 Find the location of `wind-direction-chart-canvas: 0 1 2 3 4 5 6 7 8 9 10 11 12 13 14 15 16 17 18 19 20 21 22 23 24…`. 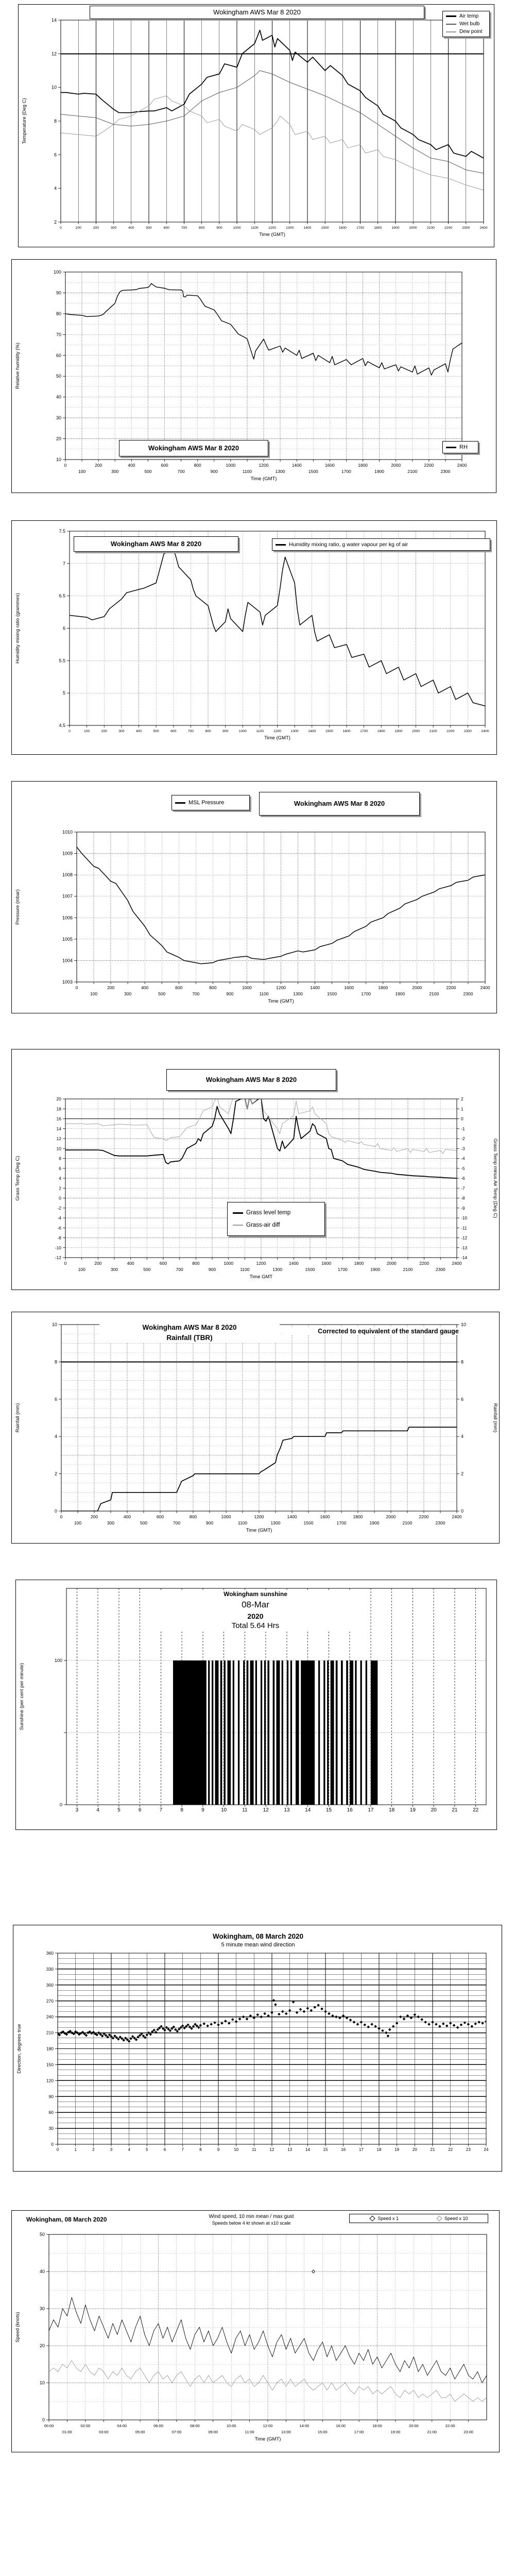

wind-direction-chart-canvas: 0 1 2 3 4 5 6 7 8 9 10 11 12 13 14 15 16 17 18 19 20 21 22 23 24… is located at coordinates (253, 2051).